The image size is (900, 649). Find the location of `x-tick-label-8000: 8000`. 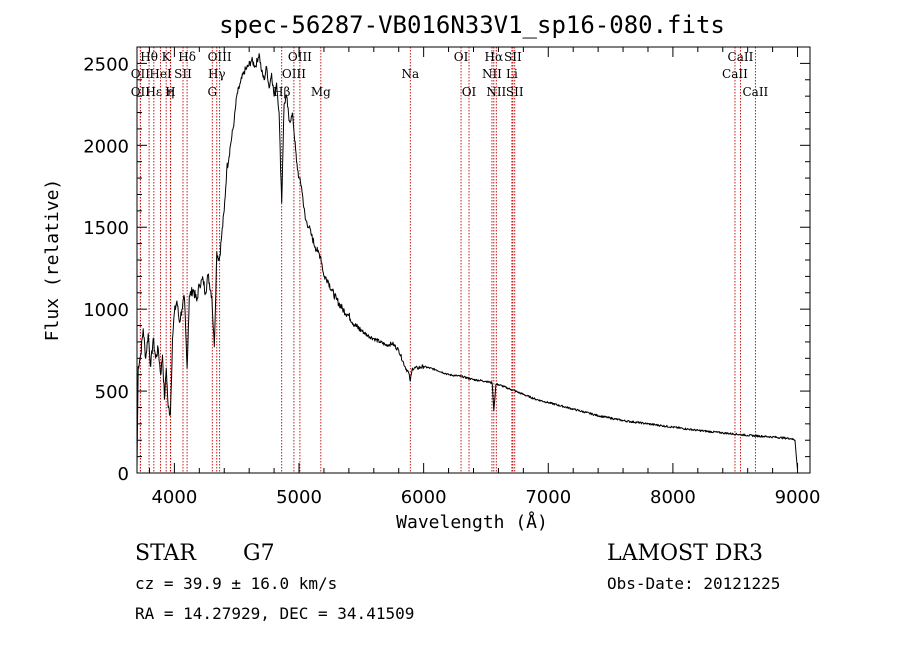

x-tick-label-8000: 8000 is located at coordinates (673, 497).